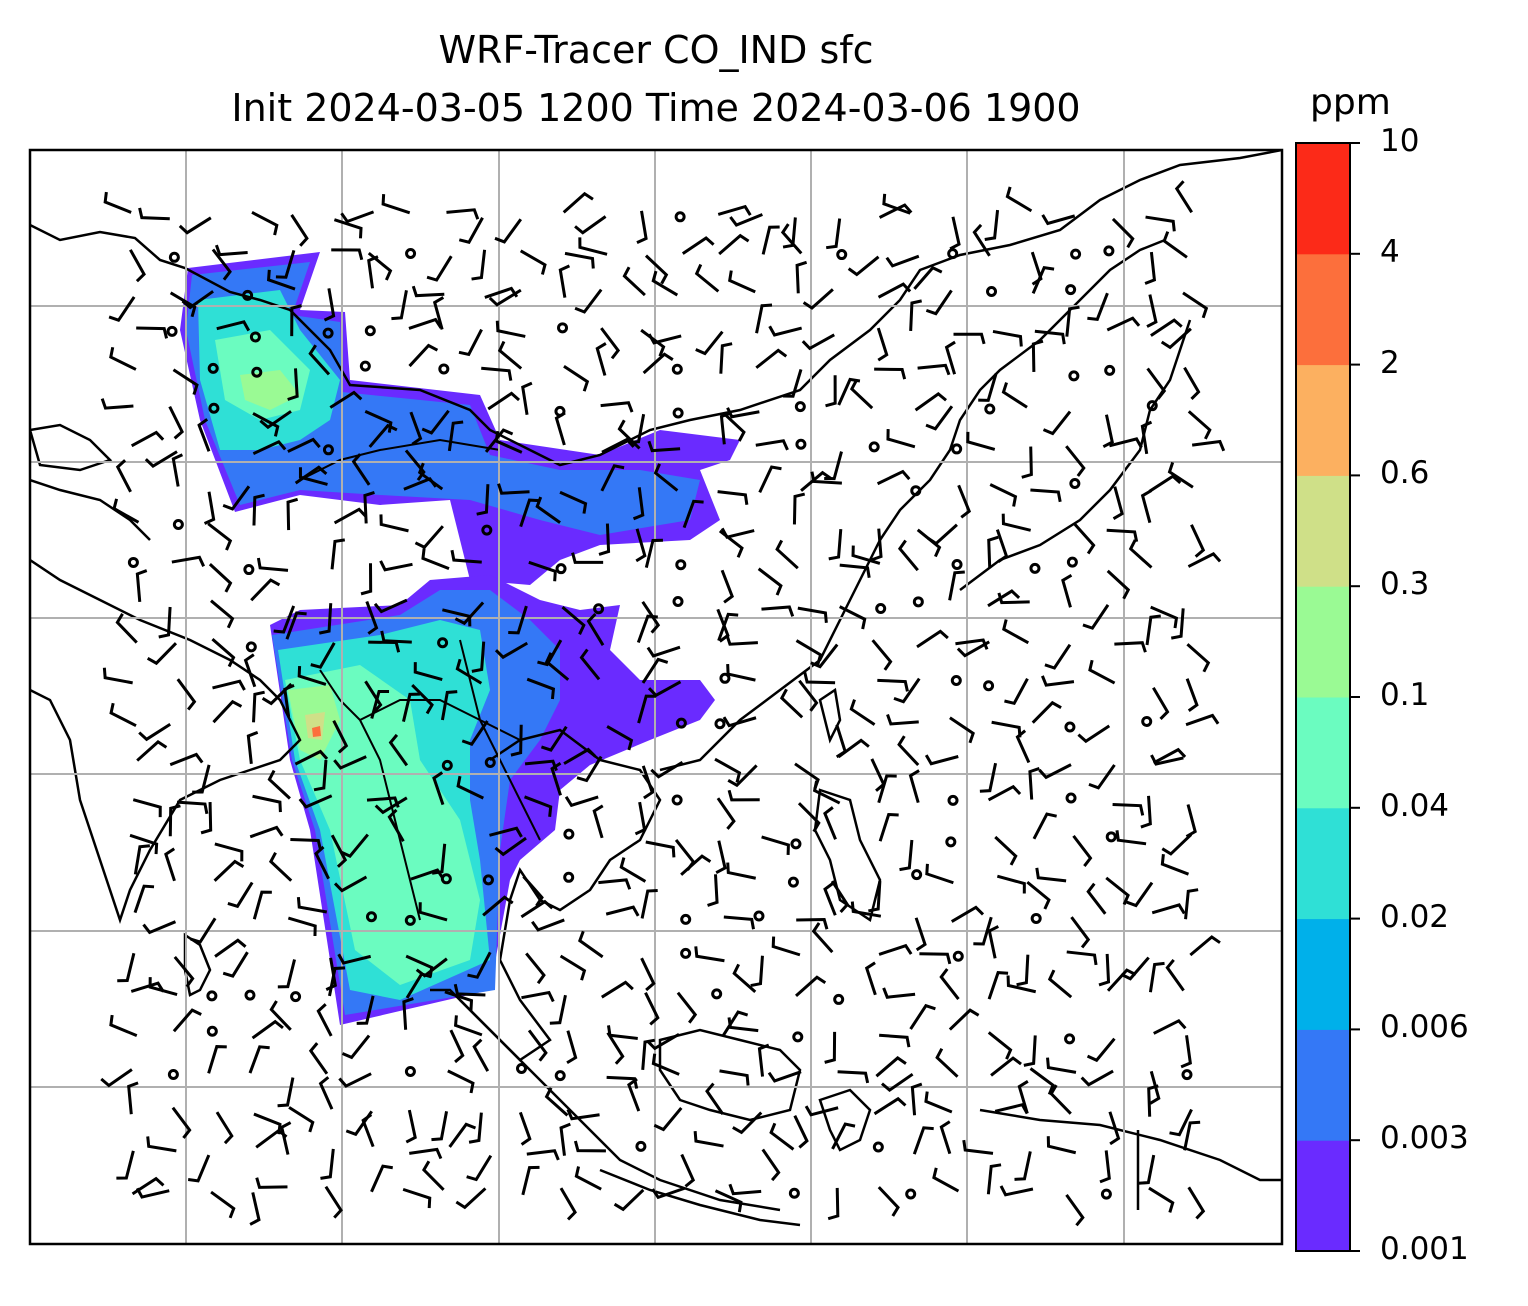  I want to click on colorbar, so click(1328, 697).